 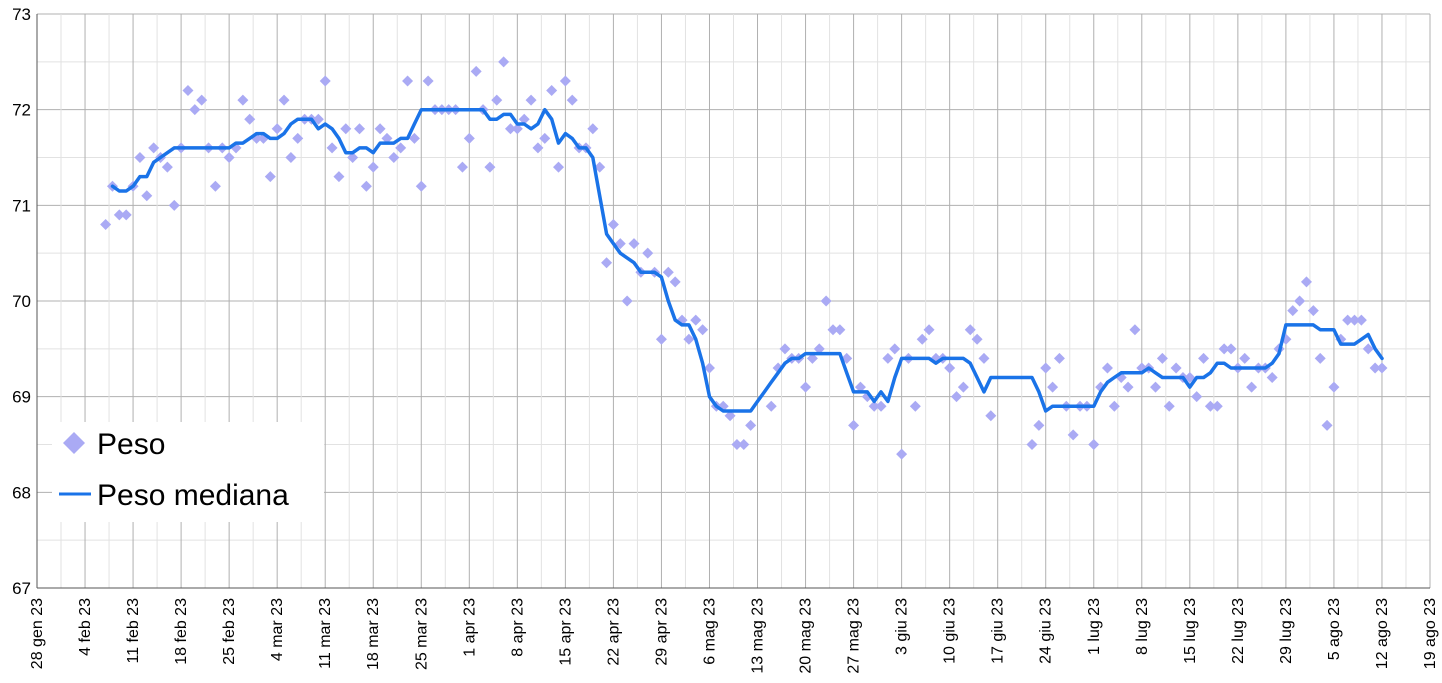 What do you see at coordinates (998, 631) in the screenshot?
I see `x-tick-label: 17 giu 23` at bounding box center [998, 631].